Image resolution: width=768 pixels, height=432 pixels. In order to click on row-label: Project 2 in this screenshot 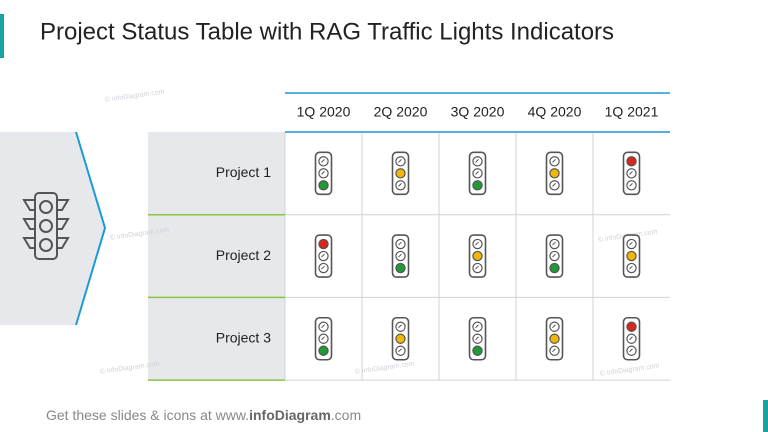, I will do `click(243, 255)`.